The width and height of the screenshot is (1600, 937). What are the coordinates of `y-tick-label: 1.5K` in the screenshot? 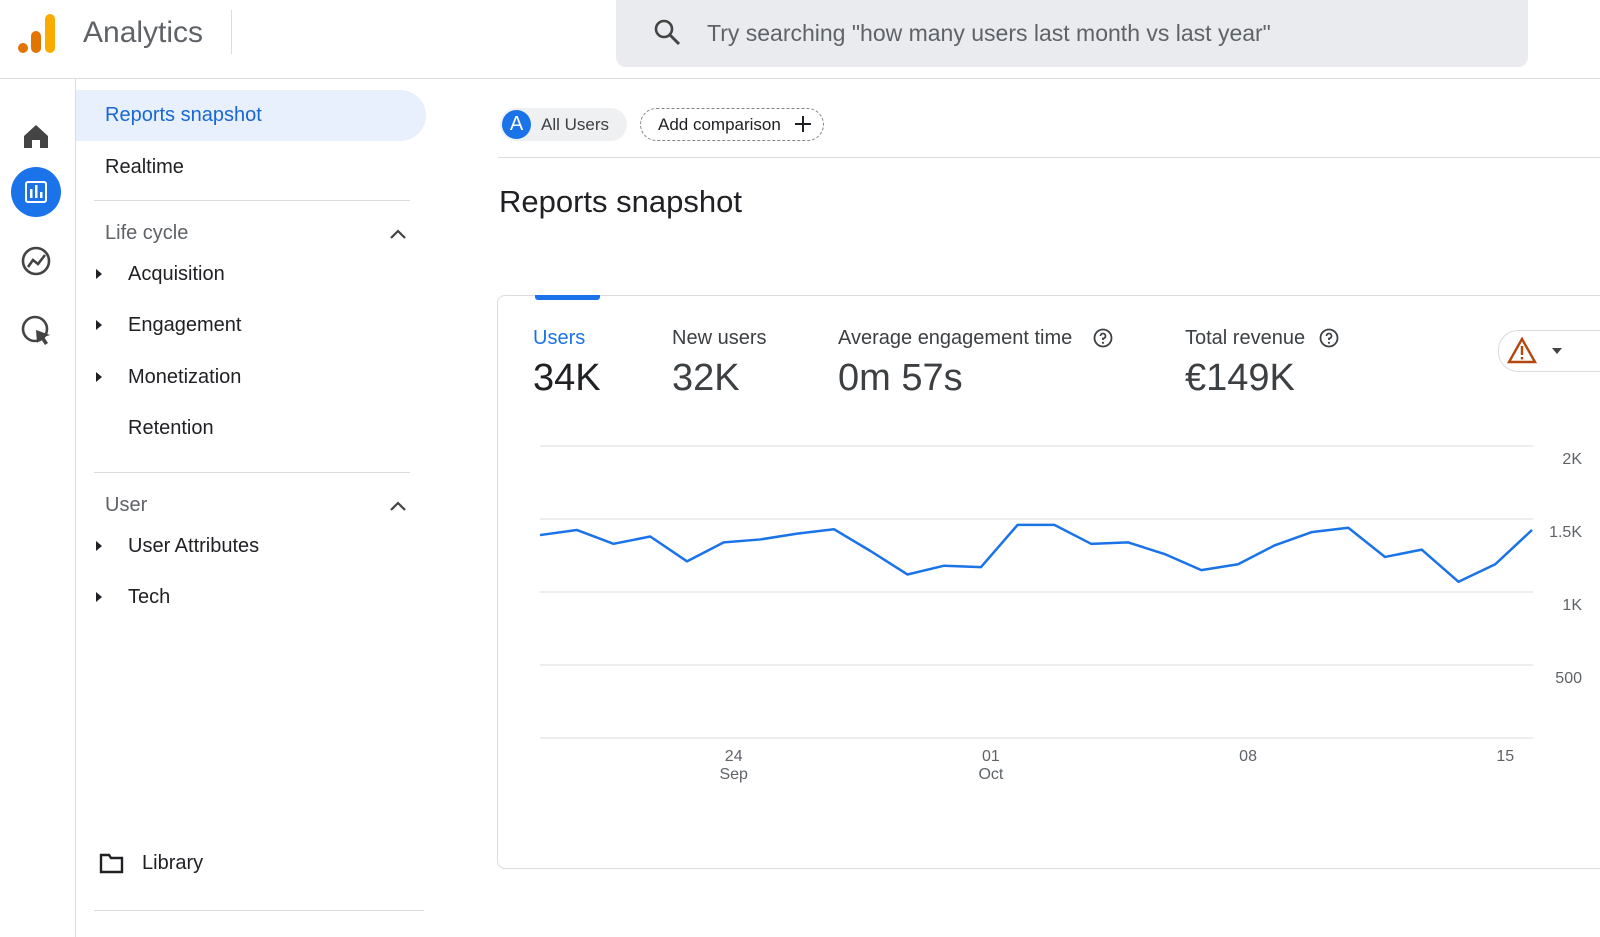 It's located at (1565, 532).